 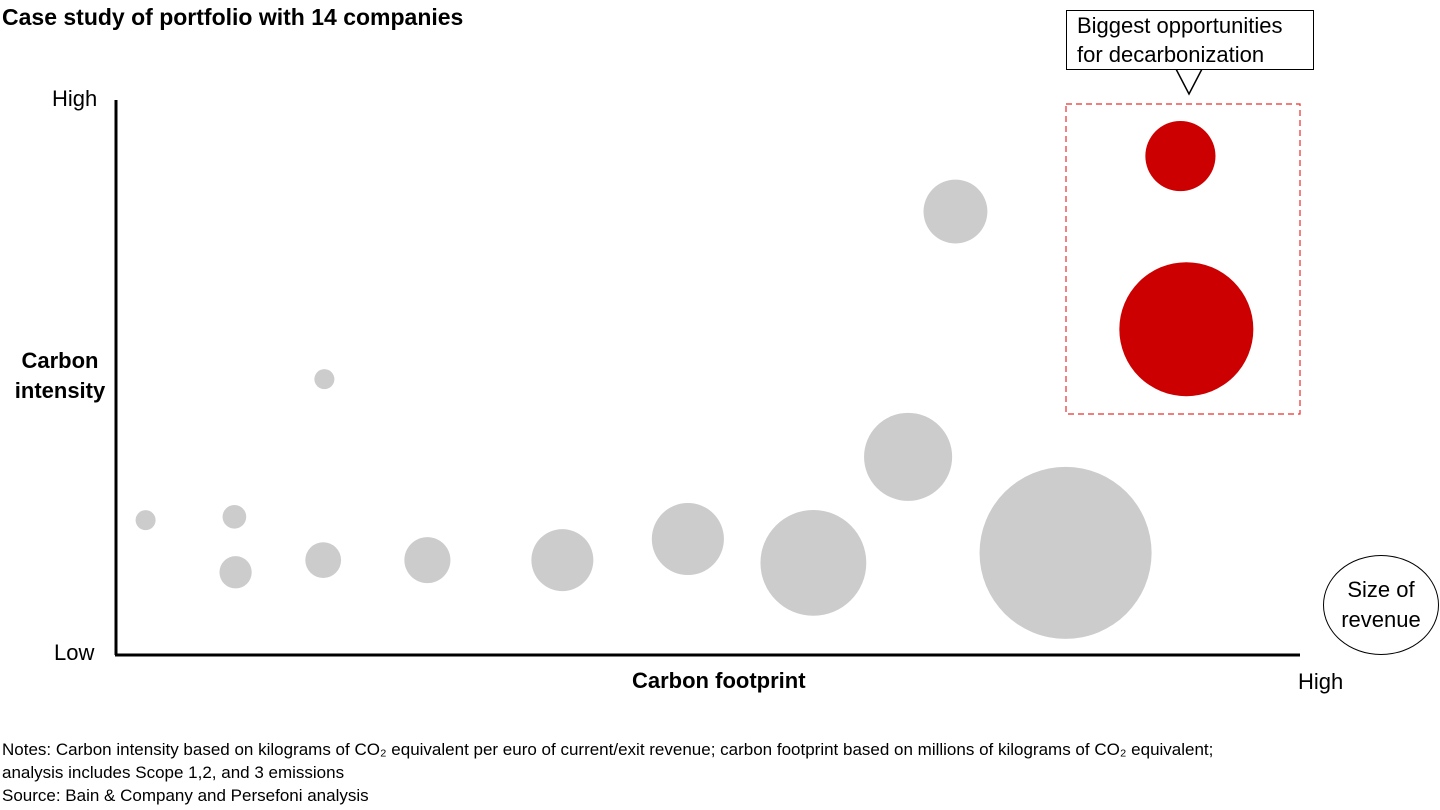 What do you see at coordinates (75, 98) in the screenshot?
I see `y-tick-high: High` at bounding box center [75, 98].